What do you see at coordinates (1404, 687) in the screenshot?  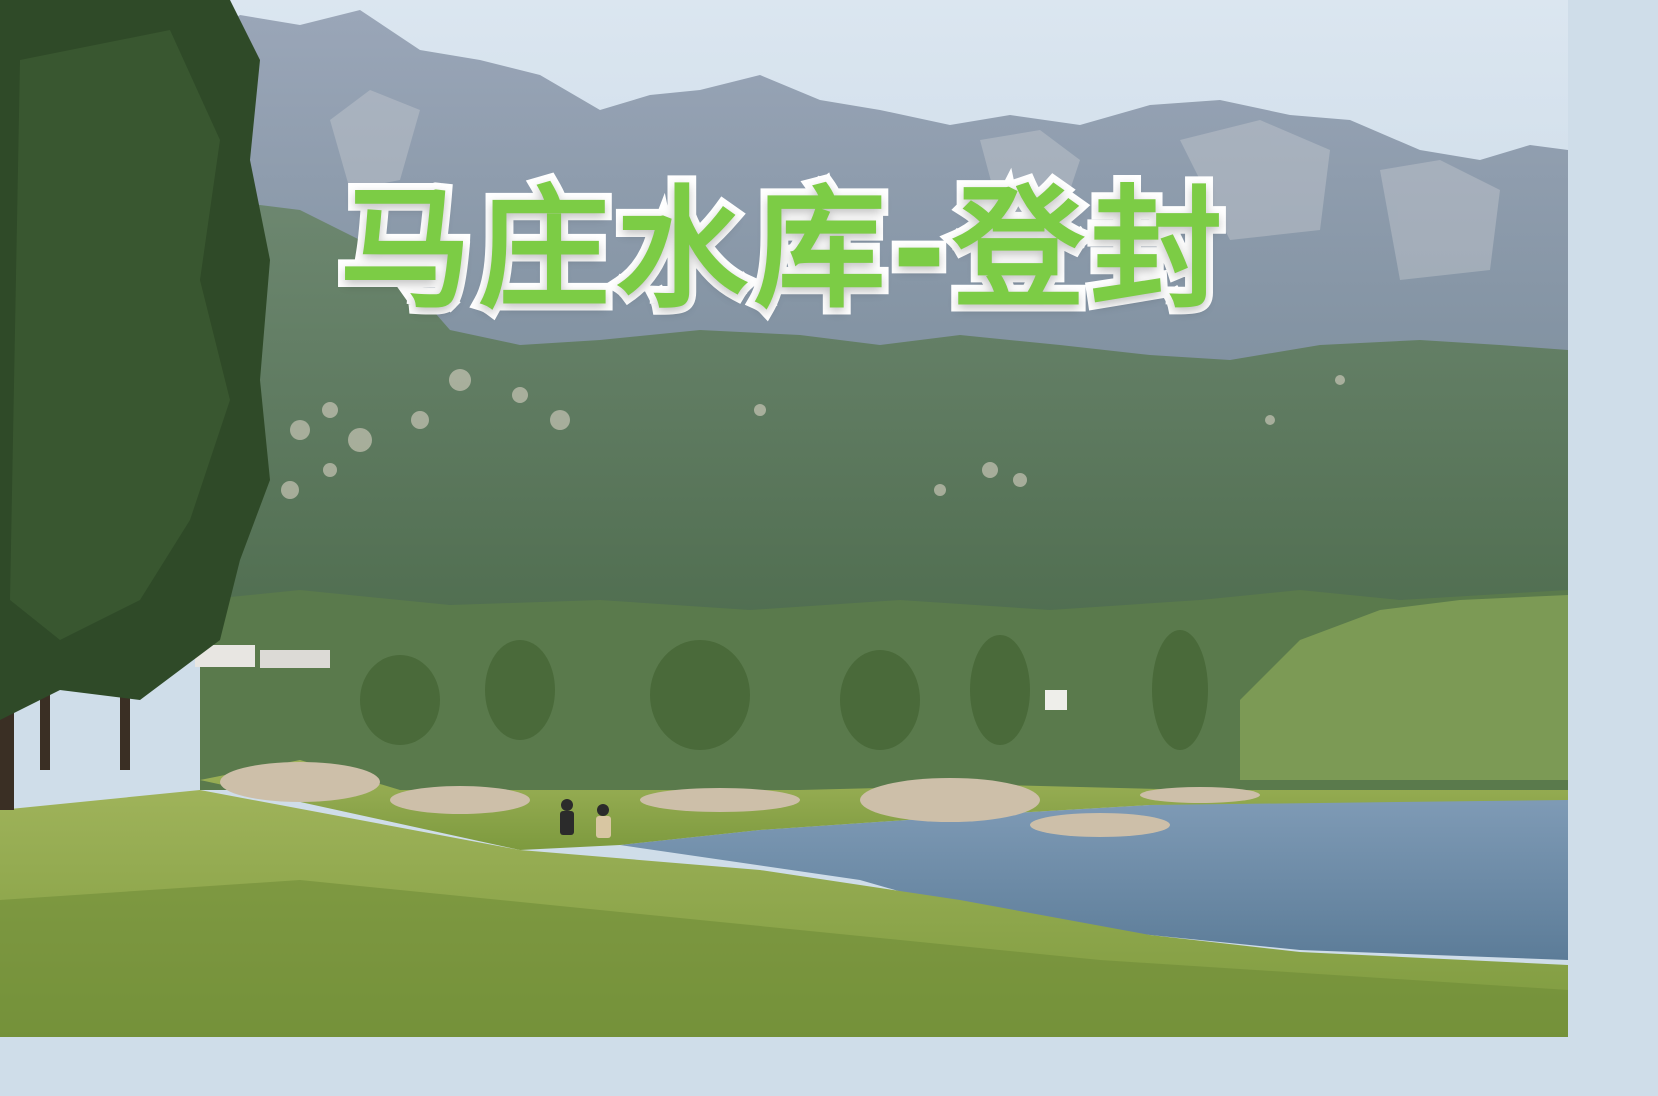 I see `right-hill` at bounding box center [1404, 687].